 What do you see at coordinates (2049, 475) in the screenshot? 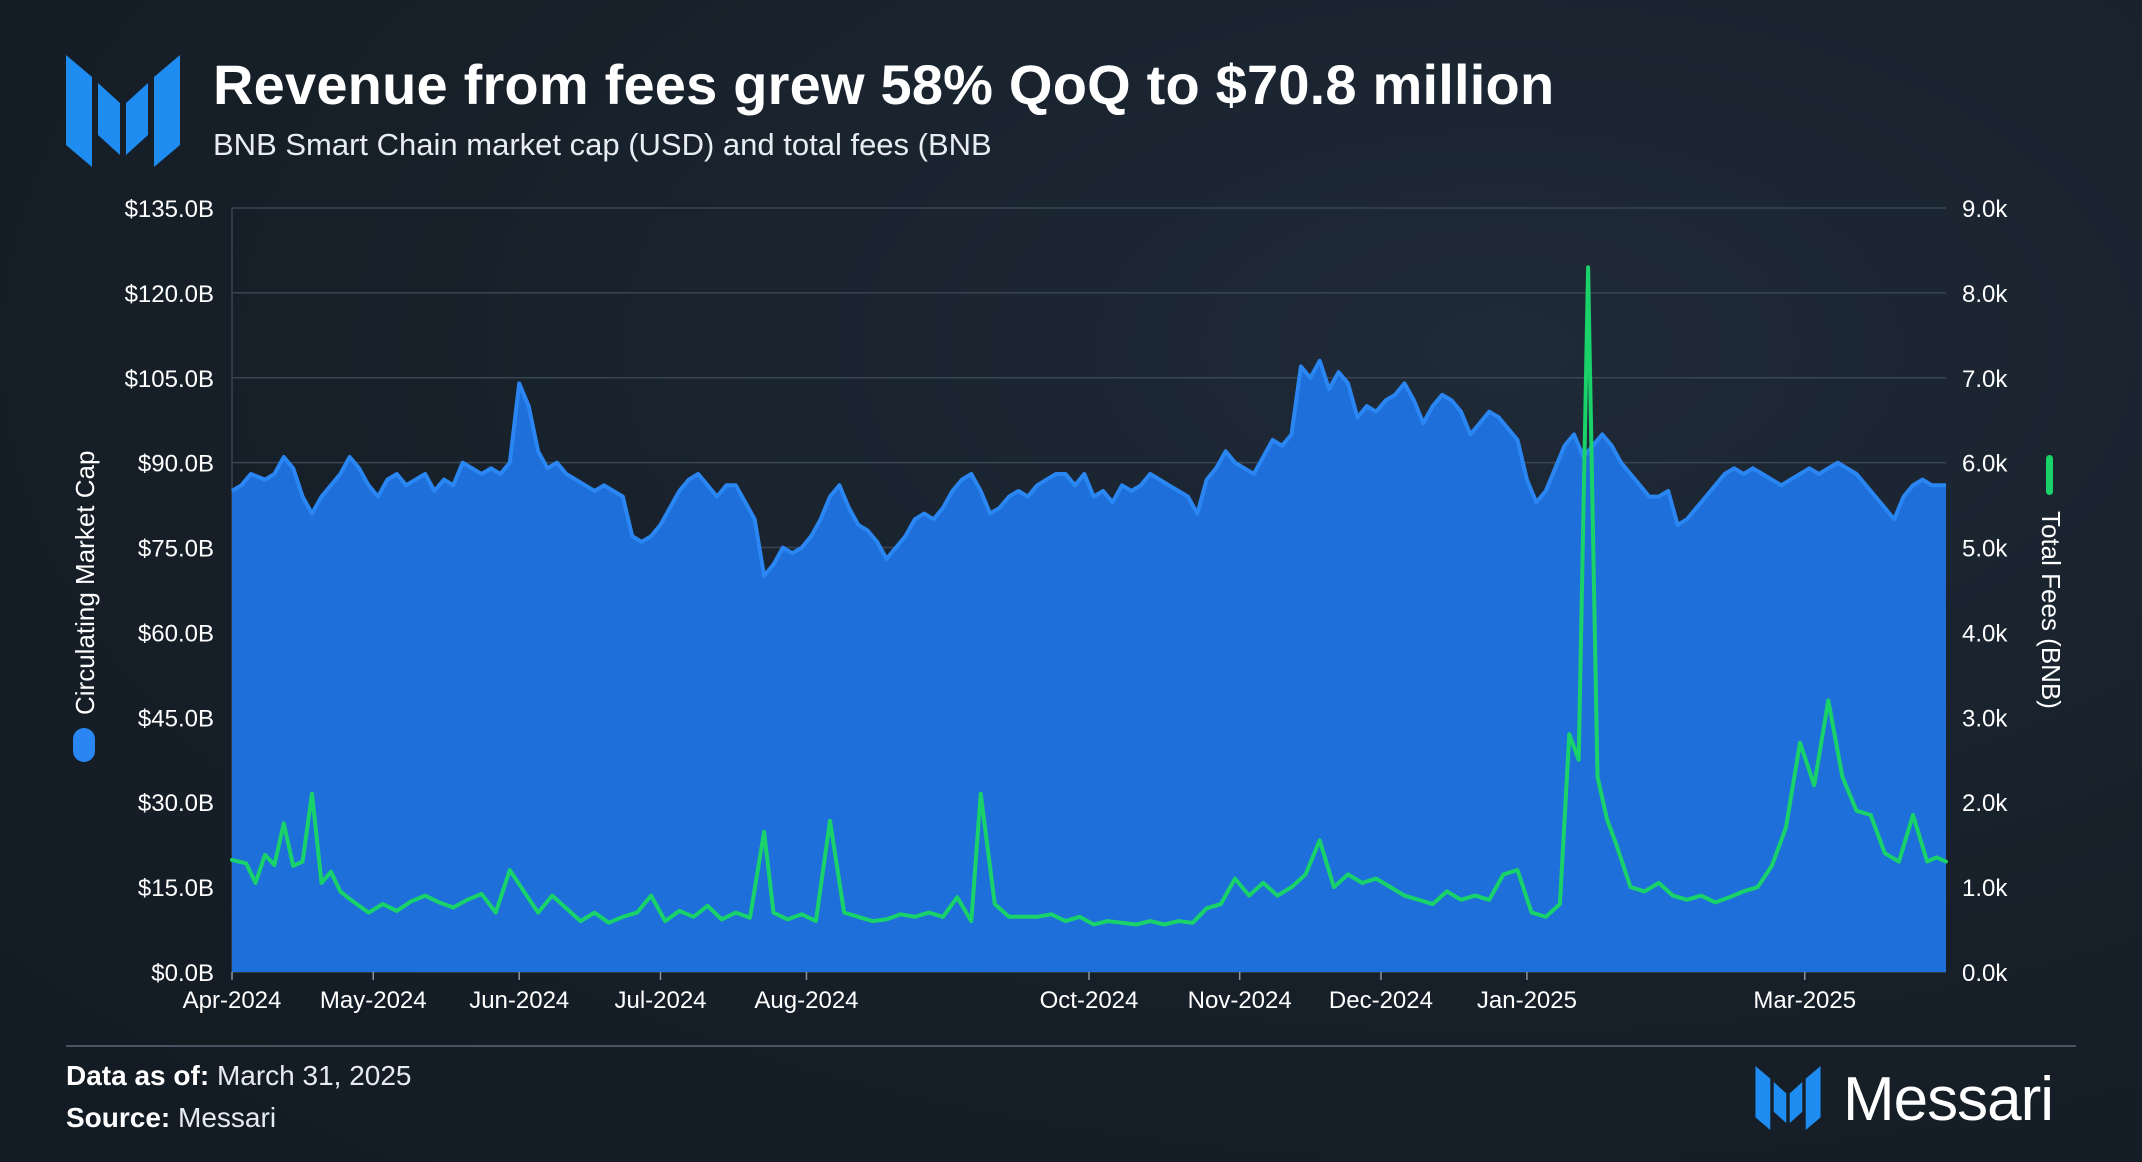
I see `fees-legend-swatch` at bounding box center [2049, 475].